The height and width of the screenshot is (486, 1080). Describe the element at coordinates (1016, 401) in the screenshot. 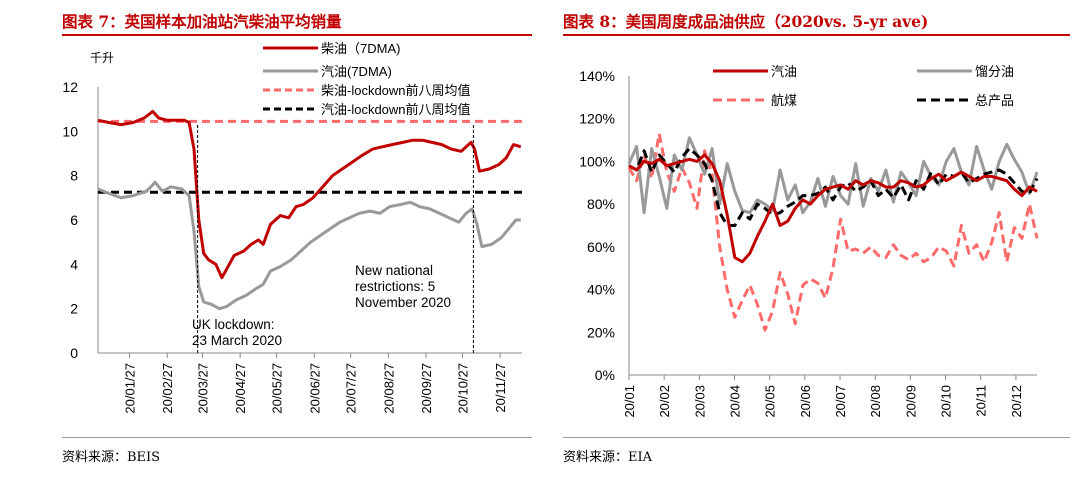

I see `right-x-tick-label-11: 20/12` at that location.